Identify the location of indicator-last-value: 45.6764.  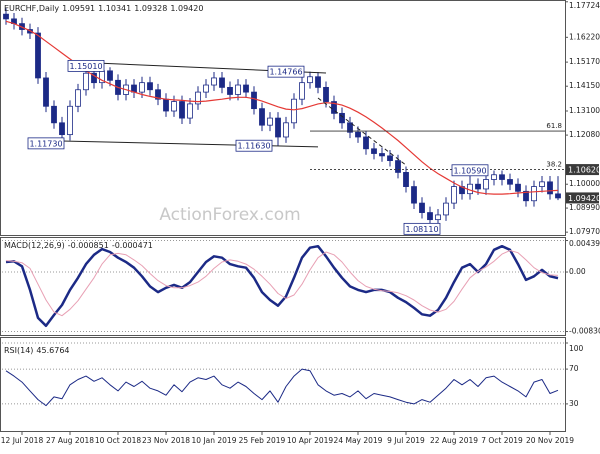
(52, 350).